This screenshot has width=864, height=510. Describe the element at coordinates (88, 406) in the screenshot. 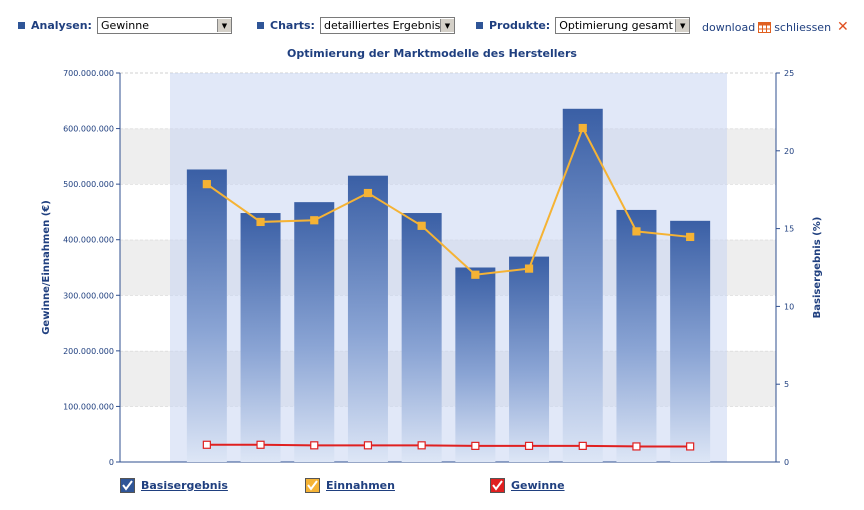

I see `y-tick-label-left: 100.000.000` at that location.